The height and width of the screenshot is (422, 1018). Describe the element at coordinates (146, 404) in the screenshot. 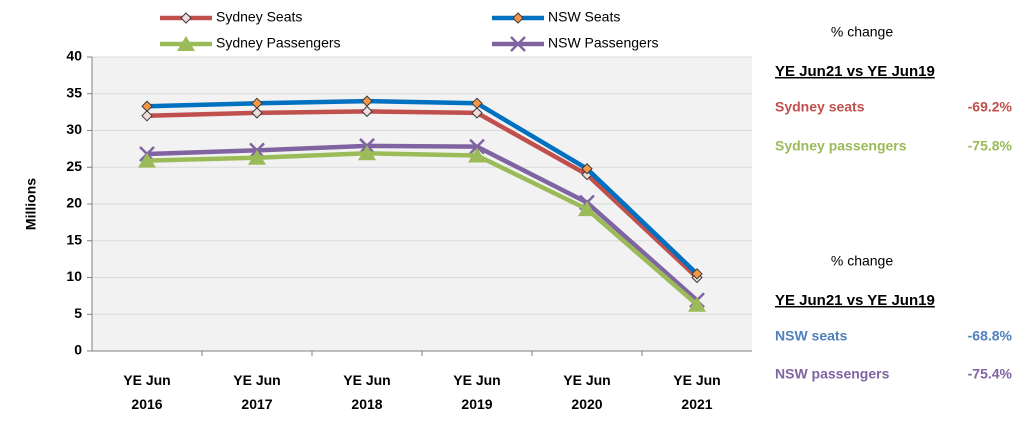

I see `x-tick-label-line: 2016` at that location.